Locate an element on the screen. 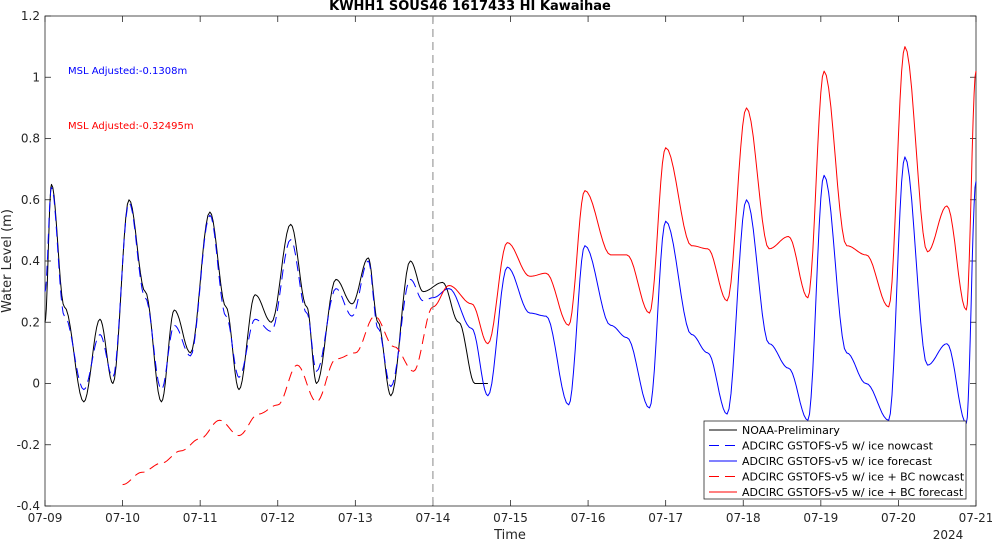  y-tick-label: 0.6 is located at coordinates (30, 200).